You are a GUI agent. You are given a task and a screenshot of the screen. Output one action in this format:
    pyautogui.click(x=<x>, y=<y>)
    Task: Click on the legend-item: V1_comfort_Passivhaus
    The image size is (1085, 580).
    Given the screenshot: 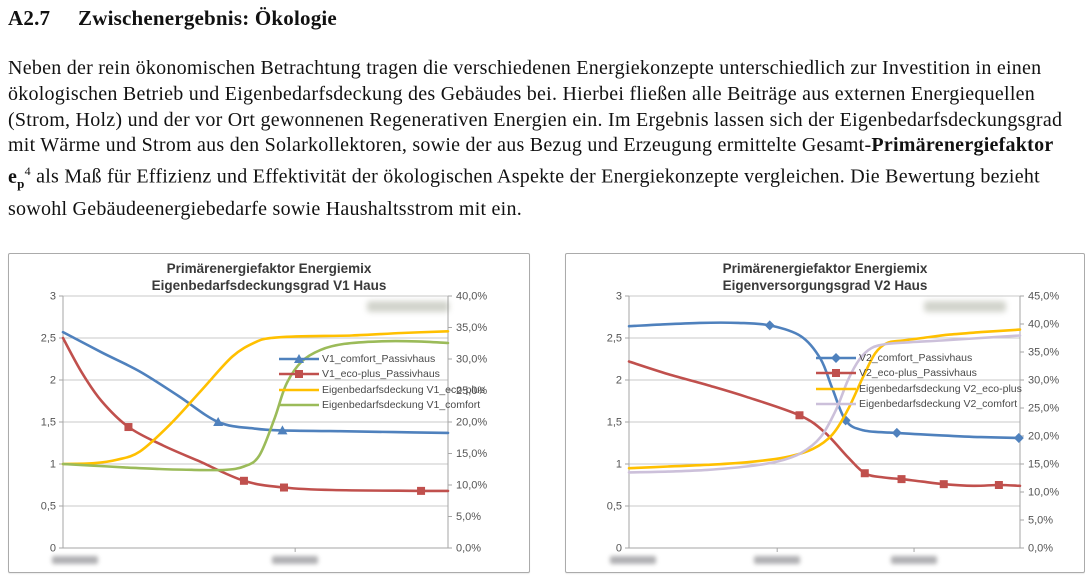 What is the action you would take?
    pyautogui.click(x=382, y=359)
    